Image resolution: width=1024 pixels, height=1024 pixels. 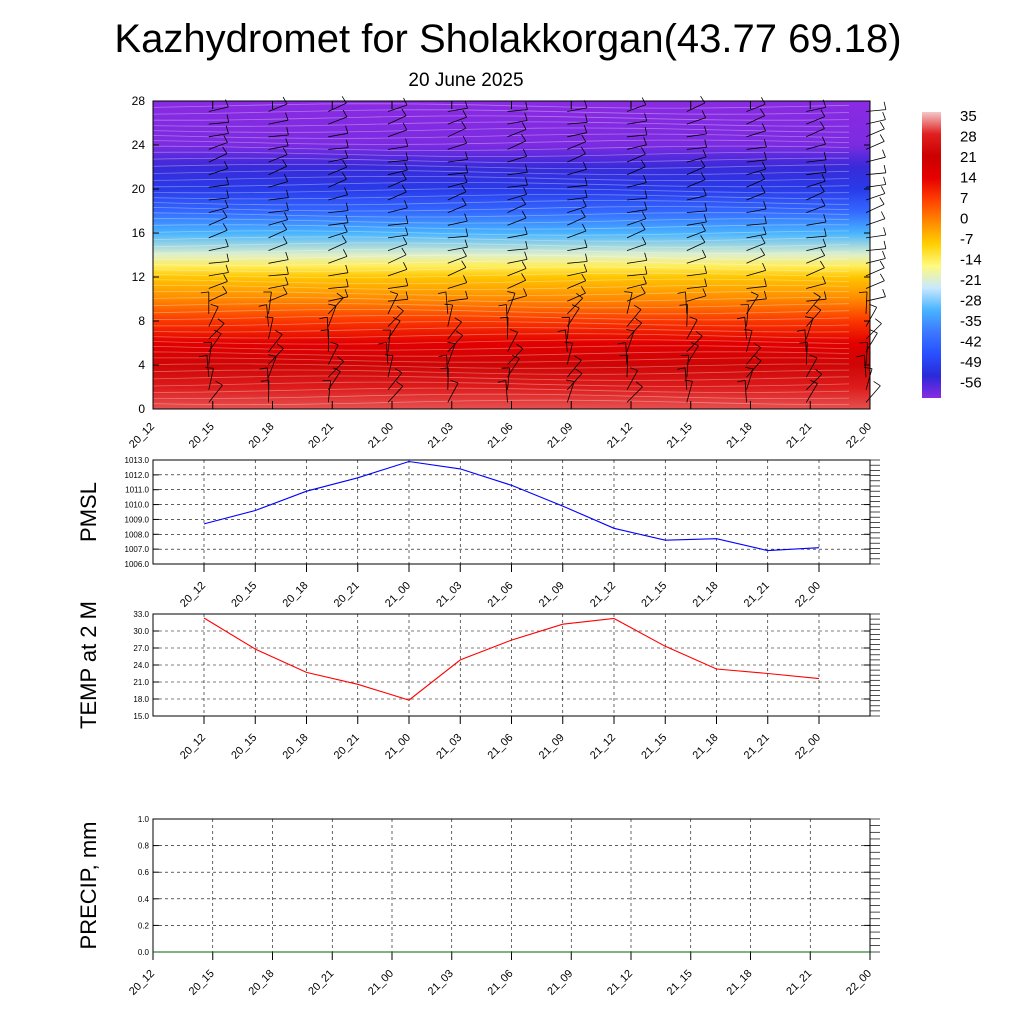 I want to click on y-tick-label: 33.0, so click(x=141, y=614).